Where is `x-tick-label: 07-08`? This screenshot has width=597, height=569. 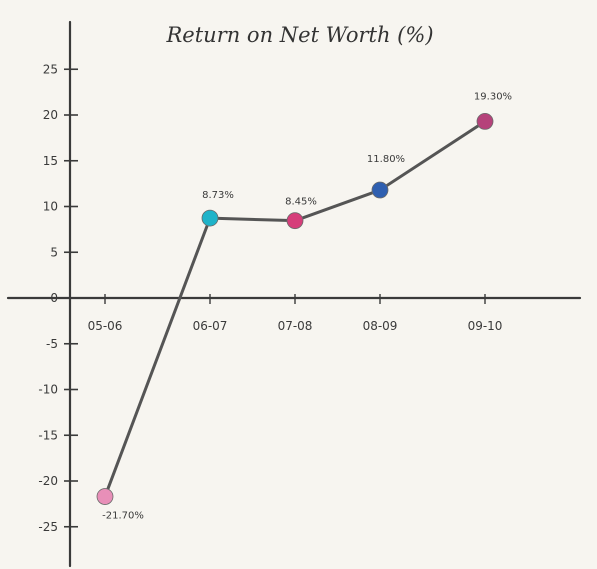 x-tick-label: 07-08 is located at coordinates (295, 326).